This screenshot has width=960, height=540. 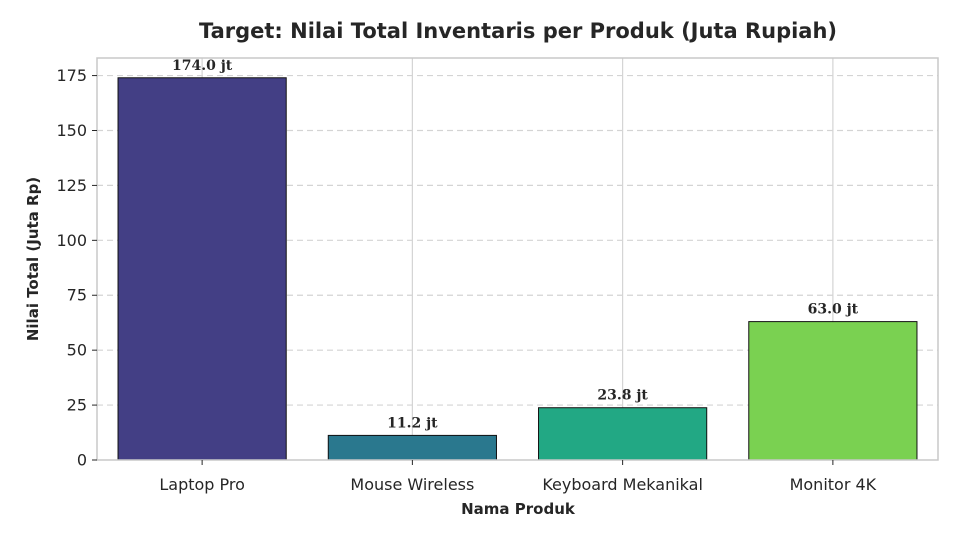 What do you see at coordinates (518, 509) in the screenshot?
I see `x-axis-label: Nama Produk` at bounding box center [518, 509].